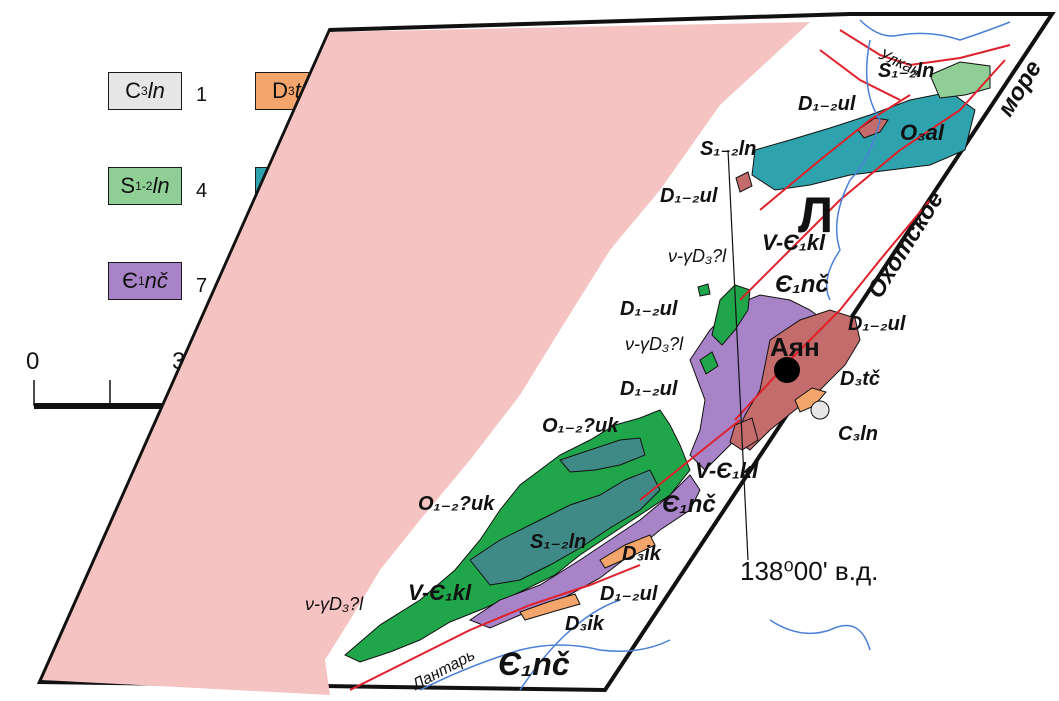 This screenshot has height=701, width=1059. What do you see at coordinates (787, 370) in the screenshot?
I see `town-marker-ayan` at bounding box center [787, 370].